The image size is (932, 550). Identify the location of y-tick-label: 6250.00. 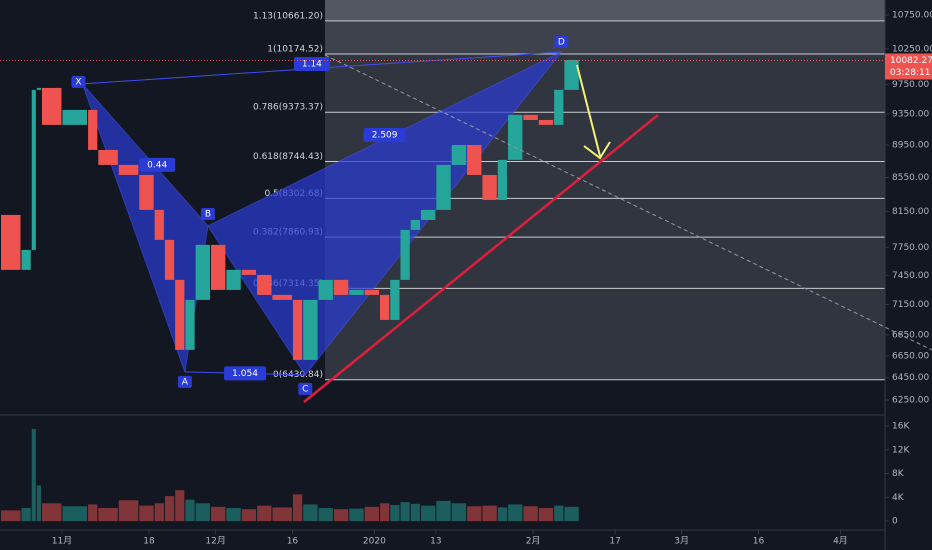
(910, 400).